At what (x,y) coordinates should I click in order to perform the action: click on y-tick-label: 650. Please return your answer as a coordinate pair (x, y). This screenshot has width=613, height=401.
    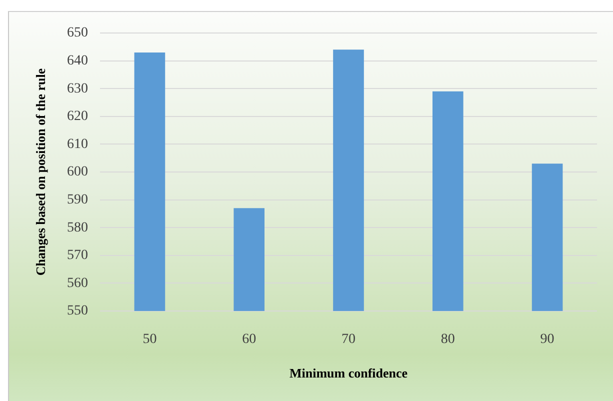
    Looking at the image, I should click on (77, 33).